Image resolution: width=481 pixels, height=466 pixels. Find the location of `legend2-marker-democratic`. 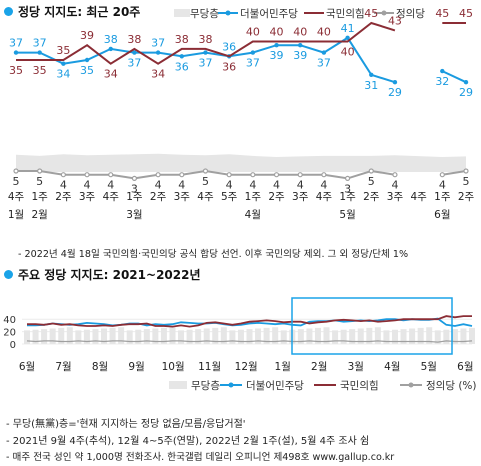

legend2-marker-democratic is located at coordinates (231, 385).